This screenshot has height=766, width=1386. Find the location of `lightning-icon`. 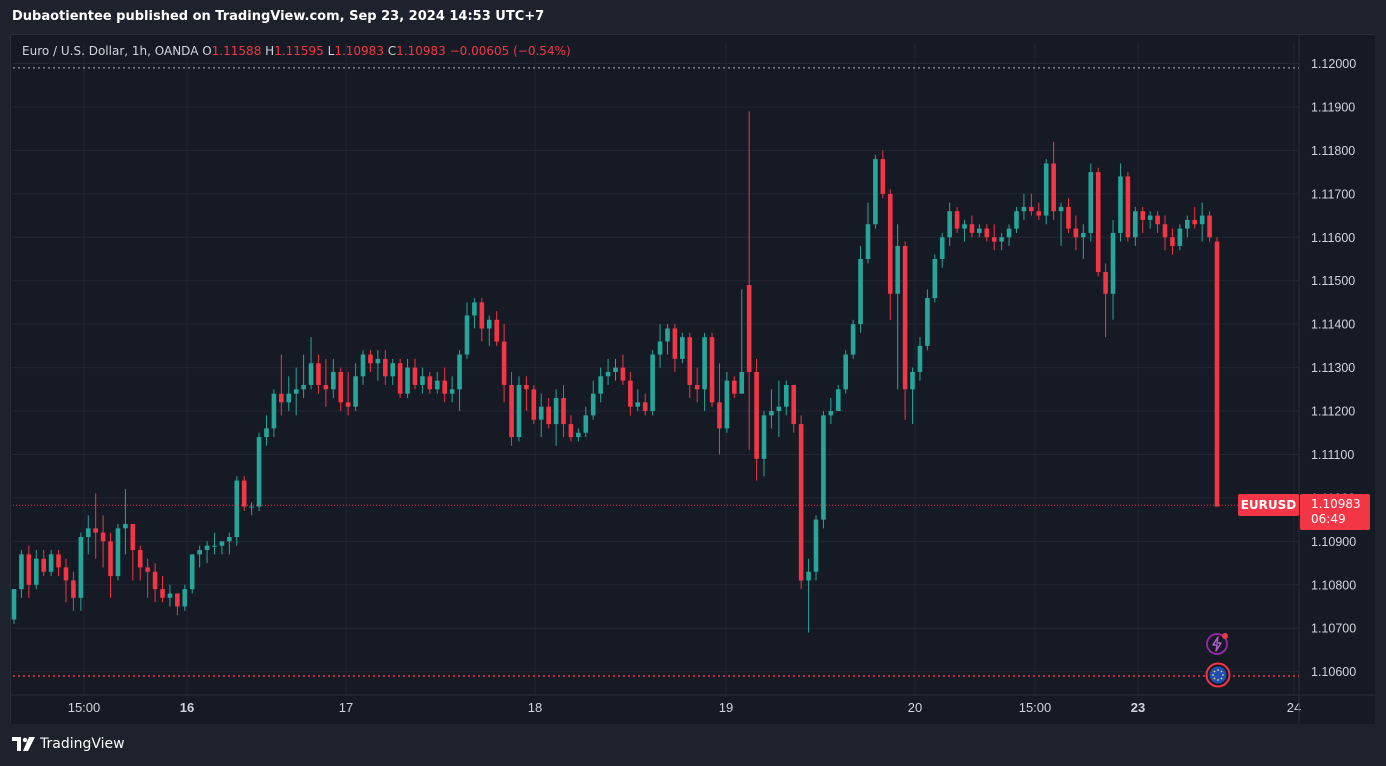

lightning-icon is located at coordinates (1217, 644).